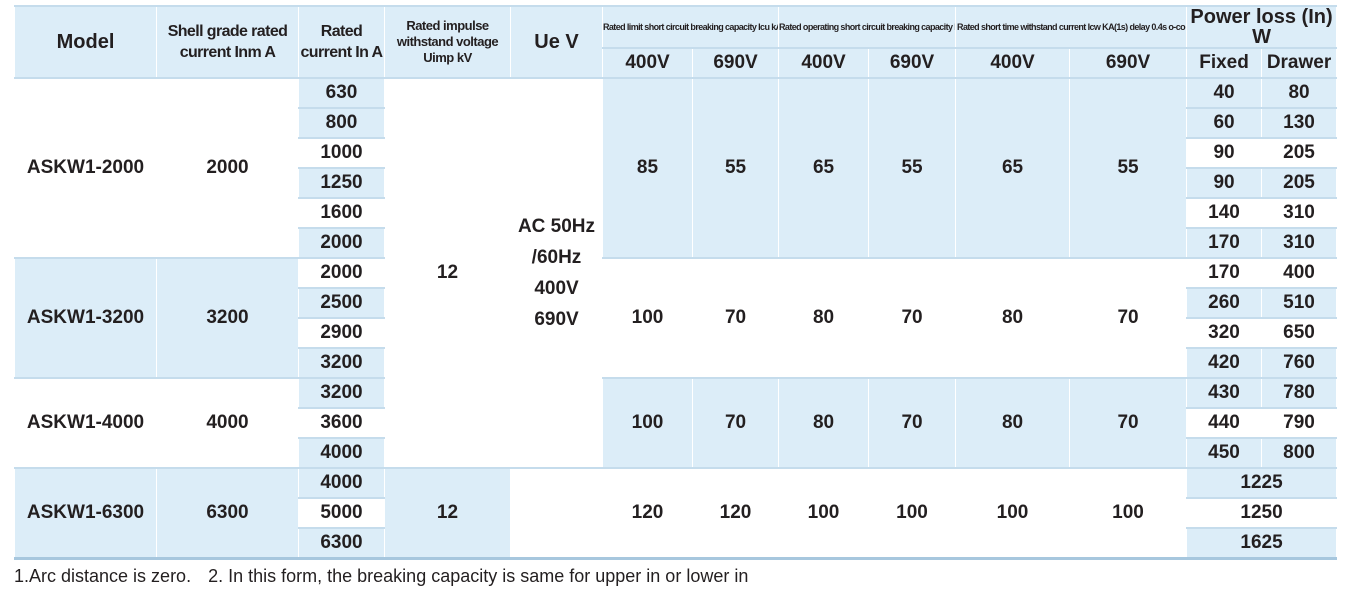 Image resolution: width=1347 pixels, height=594 pixels. Describe the element at coordinates (556, 513) in the screenshot. I see `ue-empty-cell` at that location.